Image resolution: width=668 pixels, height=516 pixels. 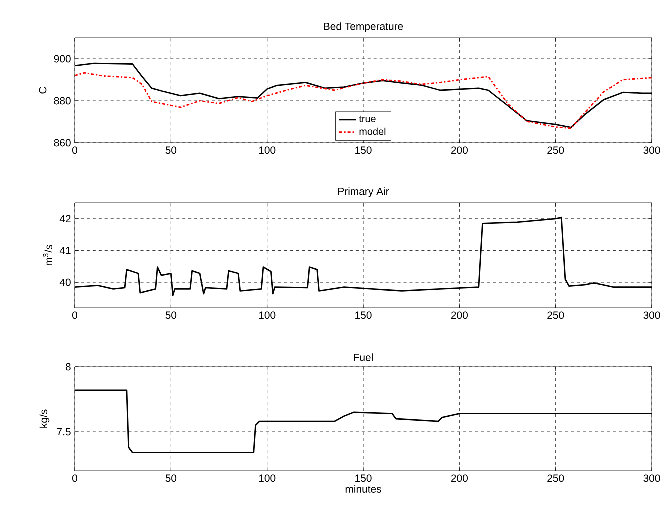 I want to click on chart-title: Bed Temperature, so click(x=364, y=27).